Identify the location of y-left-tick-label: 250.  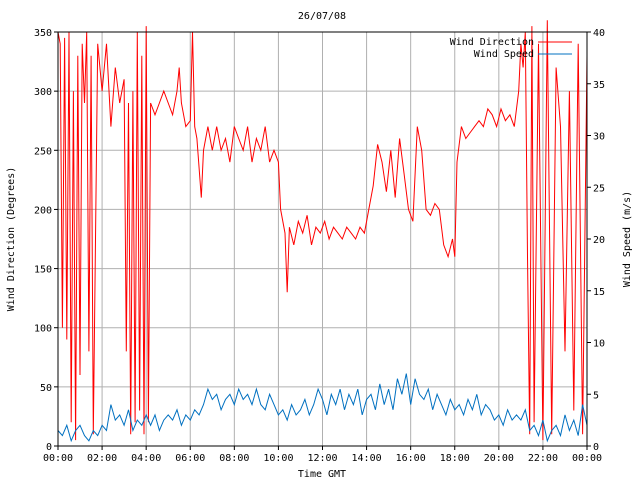
(43, 151).